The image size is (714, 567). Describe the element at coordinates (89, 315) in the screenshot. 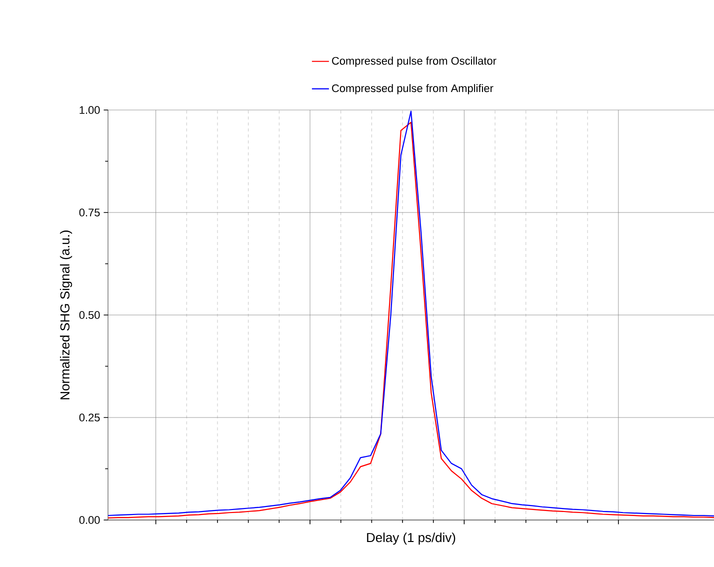

I see `y-tick-label: 0.50` at that location.